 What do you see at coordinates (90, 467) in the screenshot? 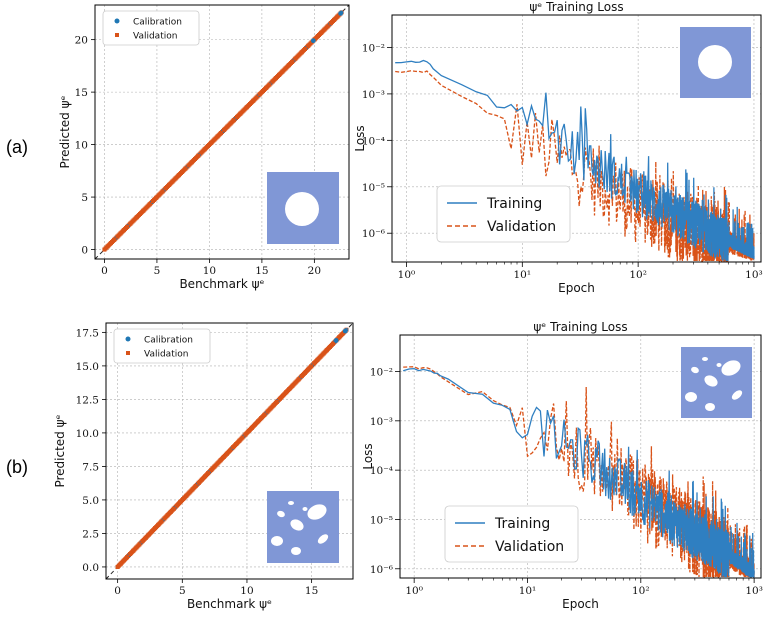
I see `y-tick-label: 7.5` at bounding box center [90, 467].